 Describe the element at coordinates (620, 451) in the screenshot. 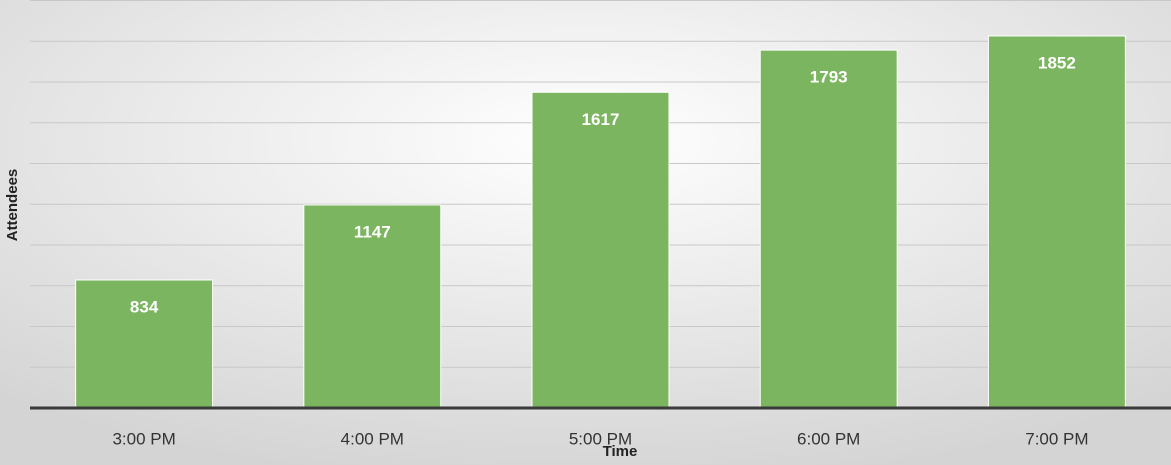

I see `x-axis-label: Time` at that location.